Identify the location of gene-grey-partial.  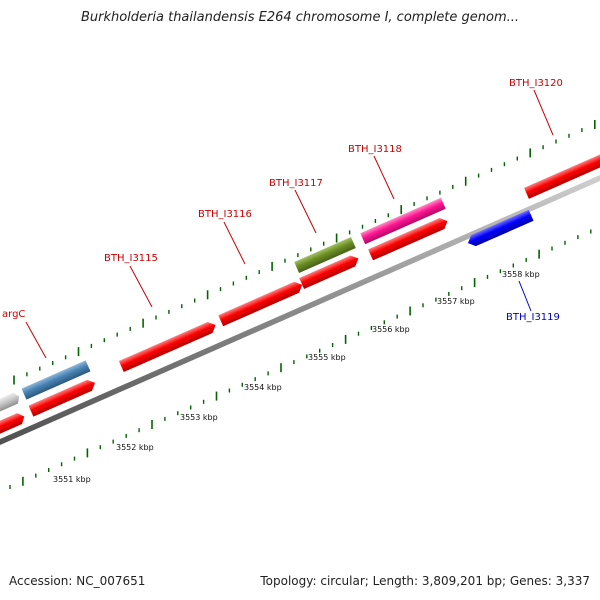
(11, 405).